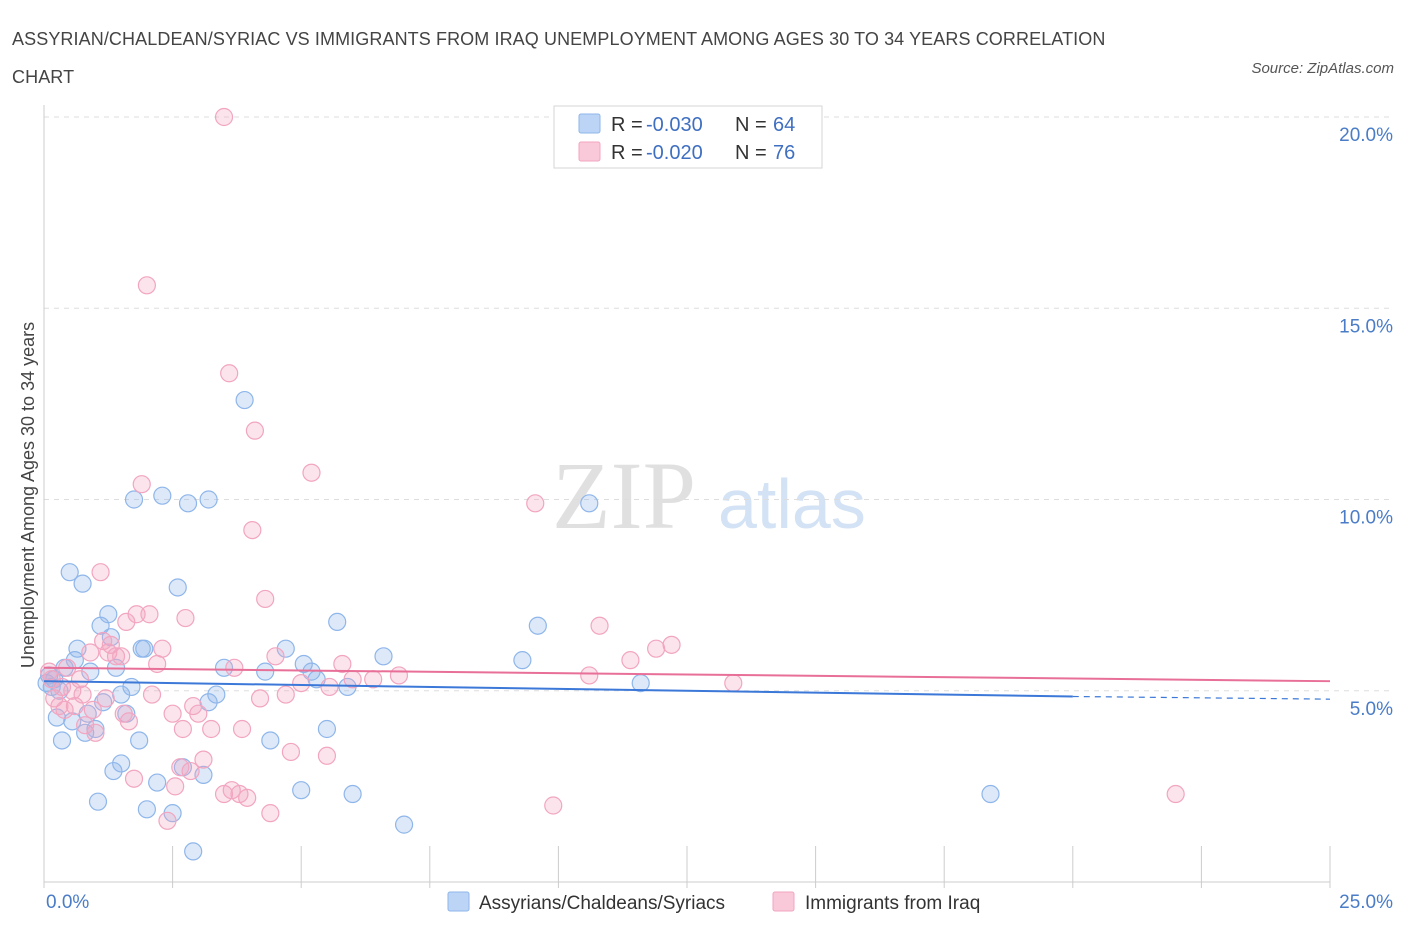 This screenshot has height=930, width=1406. Describe the element at coordinates (589, 123) in the screenshot. I see `legend-swatch-blue` at that location.